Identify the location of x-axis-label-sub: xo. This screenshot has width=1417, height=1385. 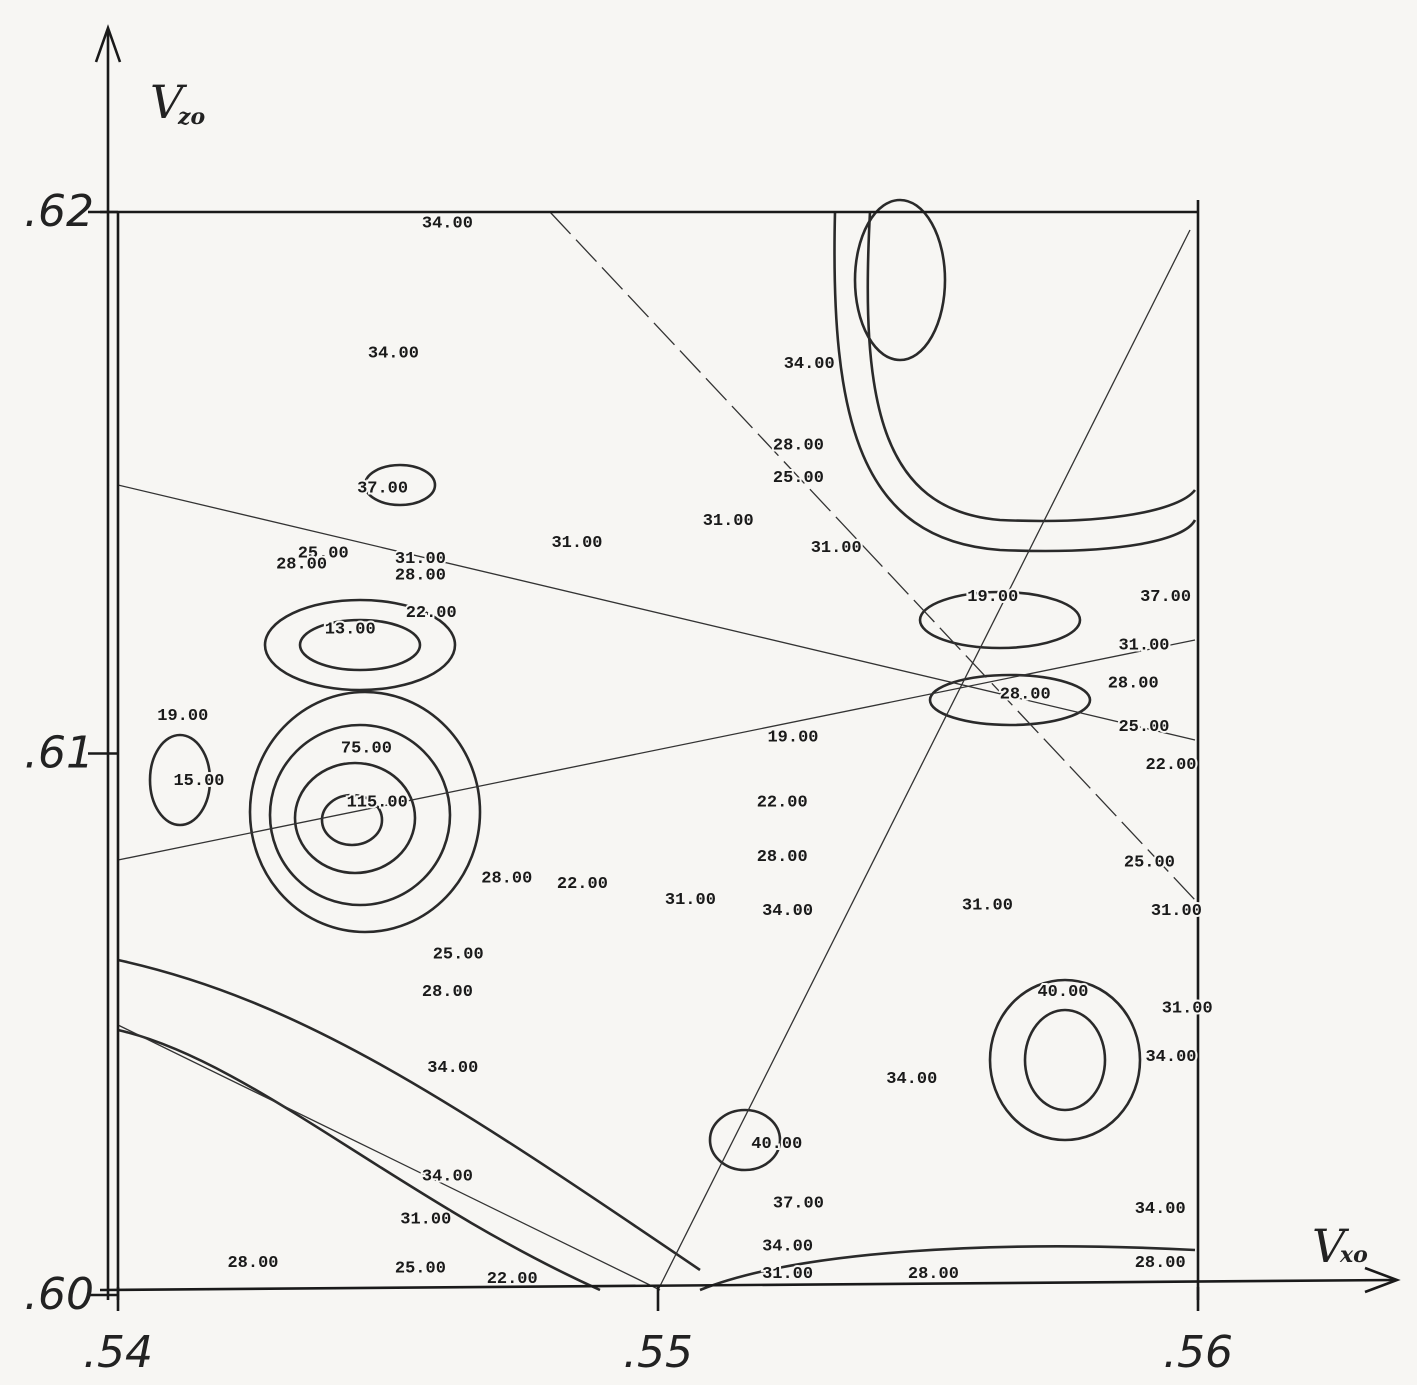
(1353, 1255).